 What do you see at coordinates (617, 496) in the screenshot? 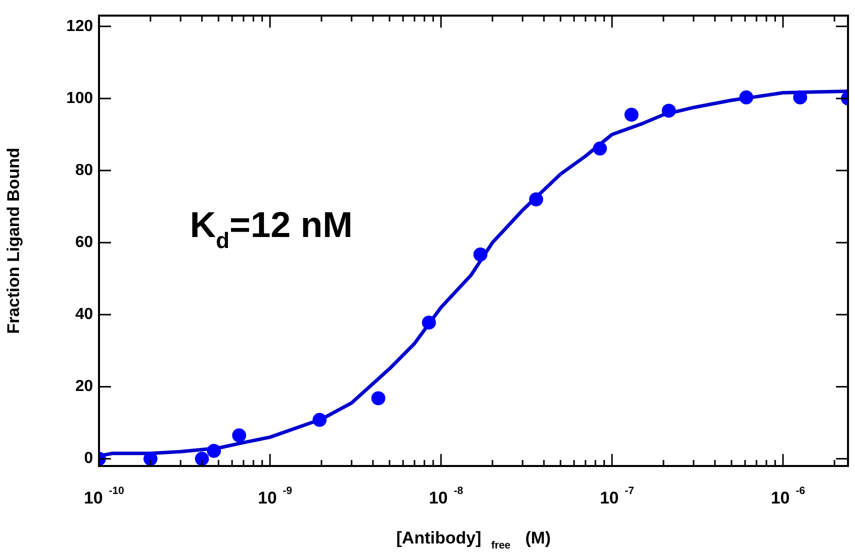
I see `x-tick-label: 10⁻⁷` at bounding box center [617, 496].